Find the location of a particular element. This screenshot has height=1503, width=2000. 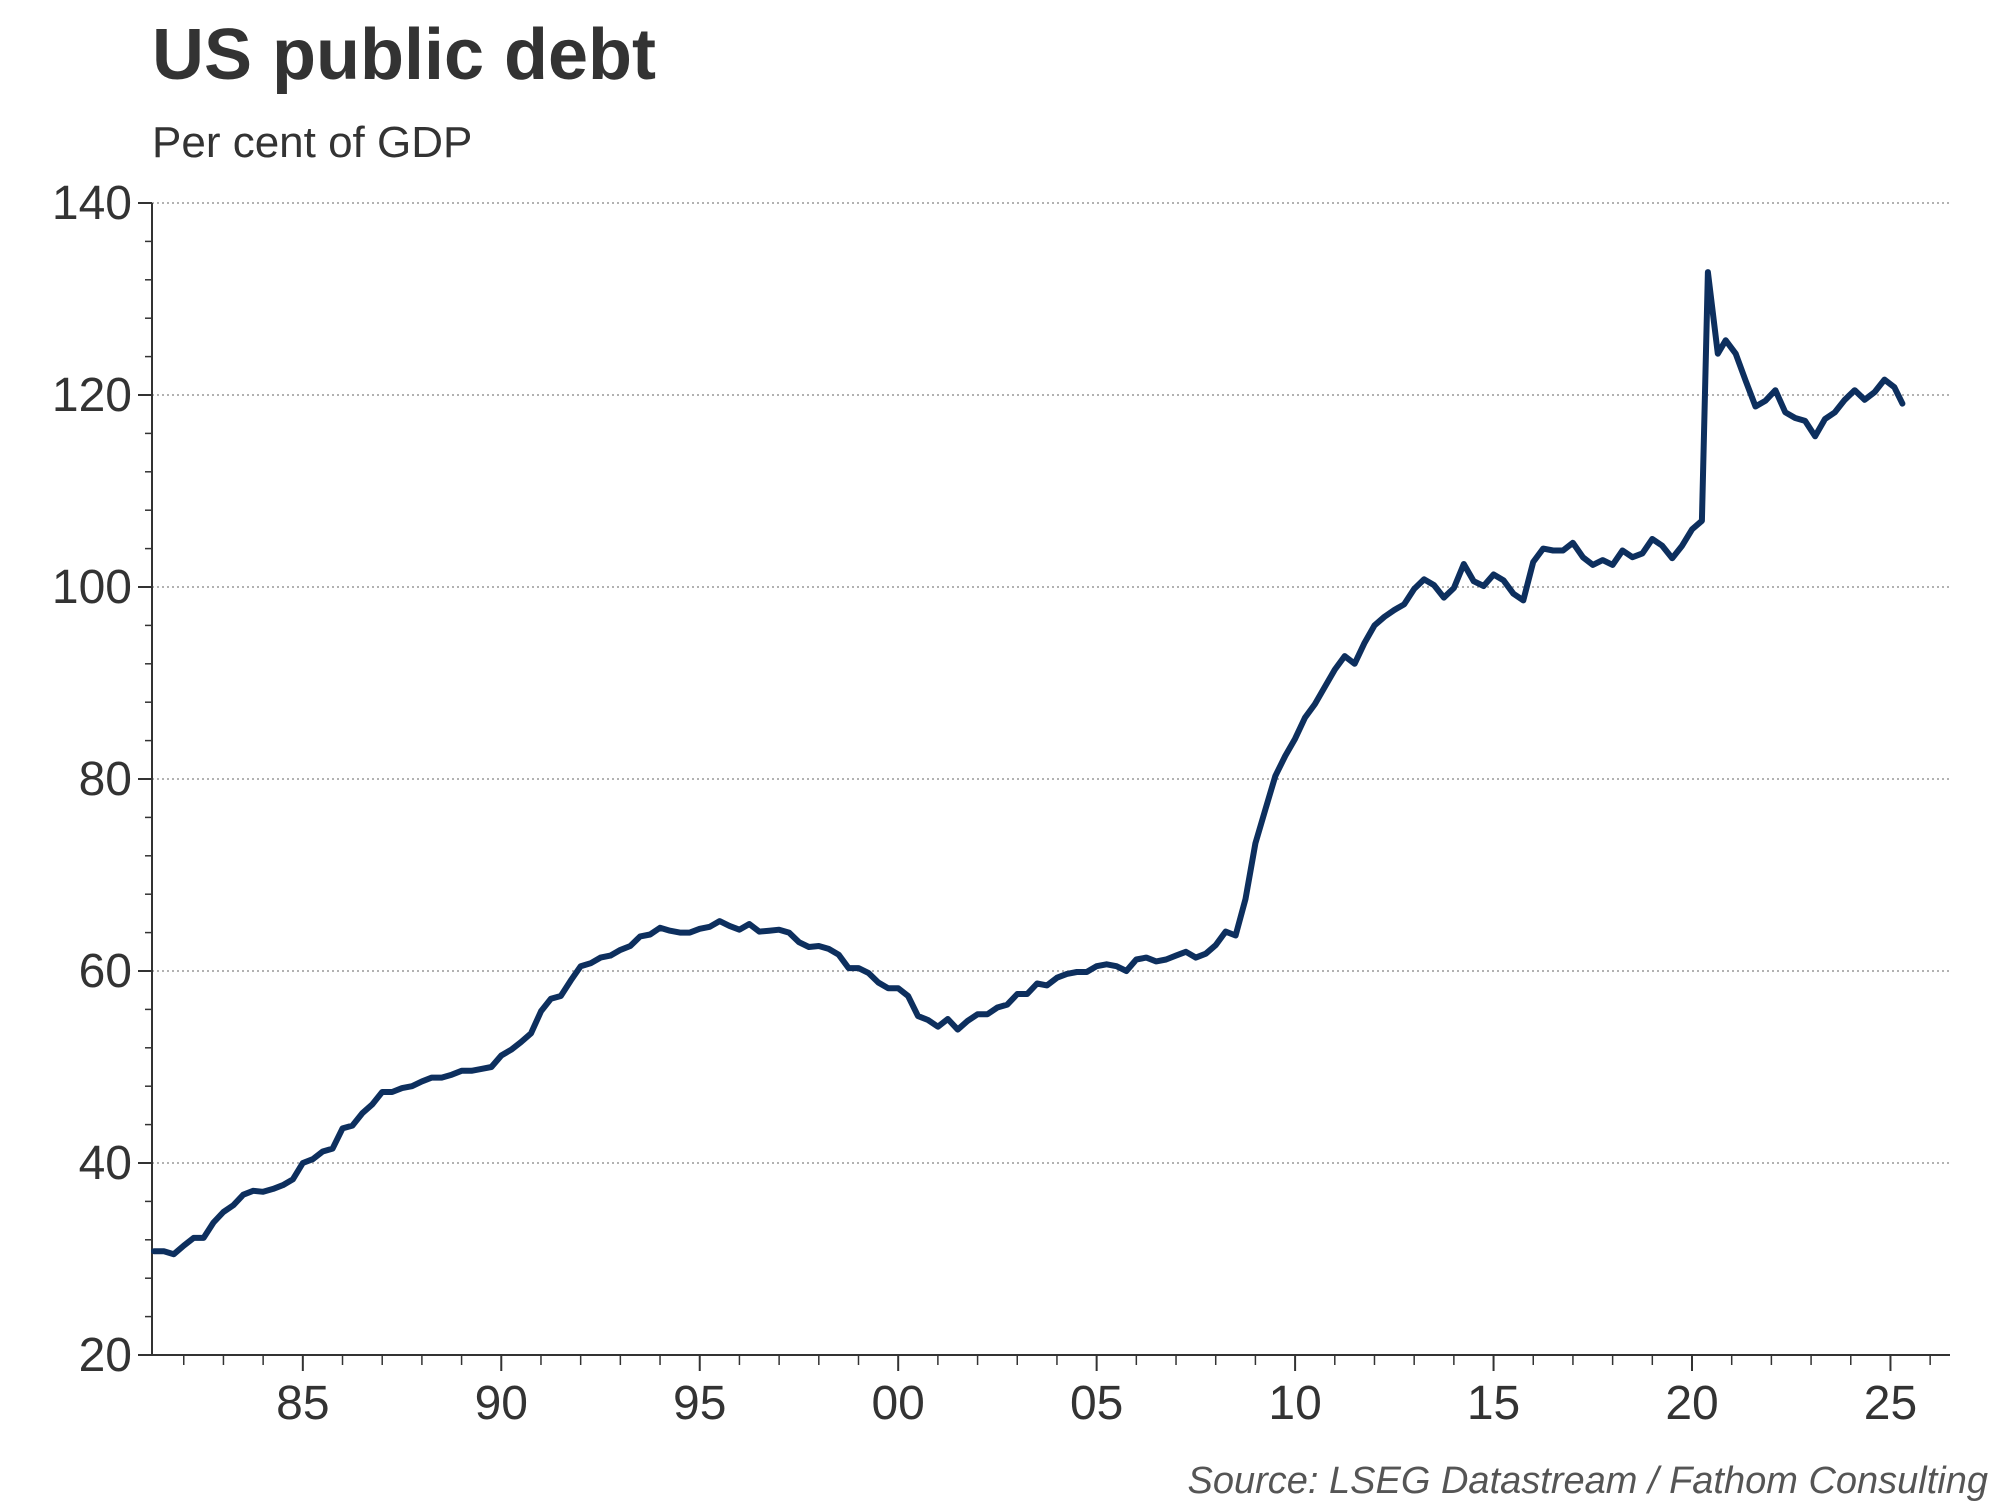

x-tick-label: 10 is located at coordinates (1294, 1403).